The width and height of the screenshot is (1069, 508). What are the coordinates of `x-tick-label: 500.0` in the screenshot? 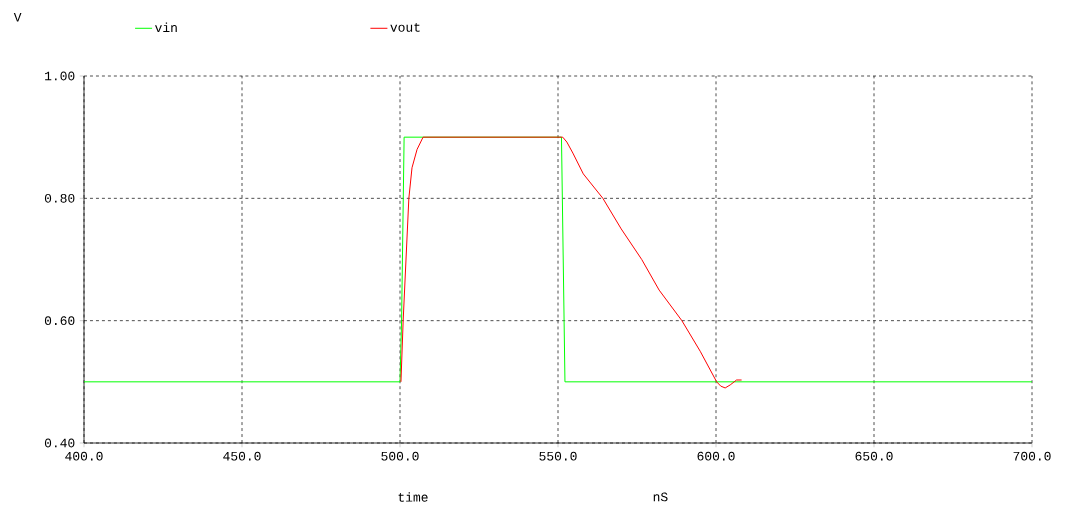 It's located at (400, 456).